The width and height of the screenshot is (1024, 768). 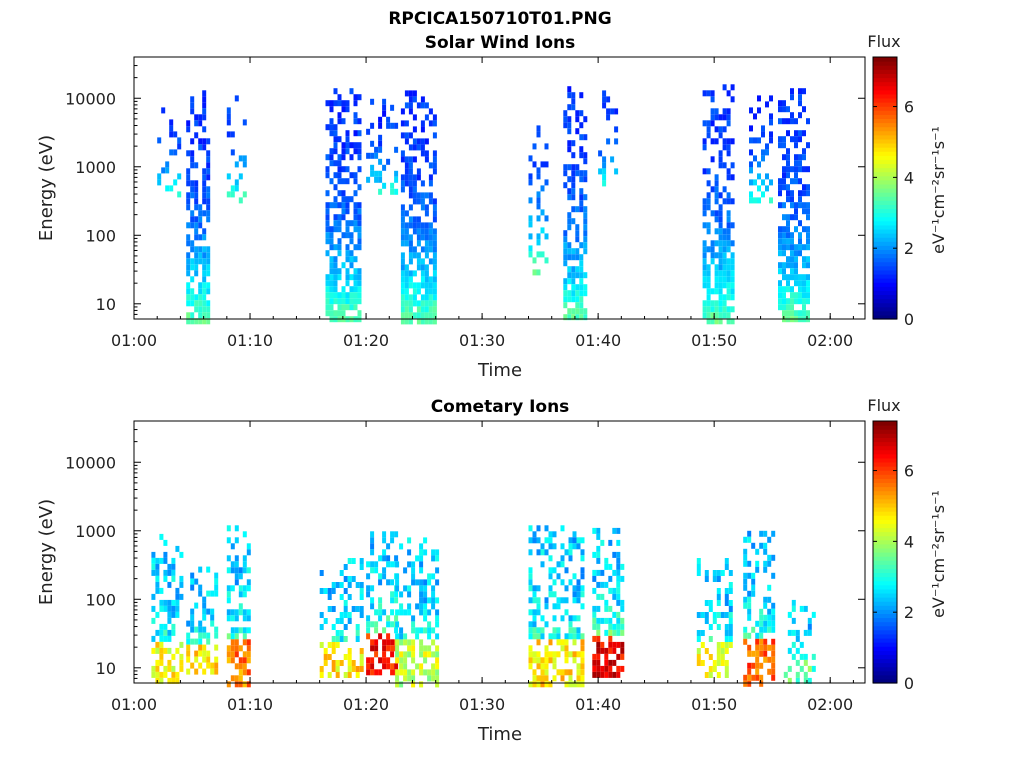 I want to click on y-tick-label: 100, so click(x=100, y=599).